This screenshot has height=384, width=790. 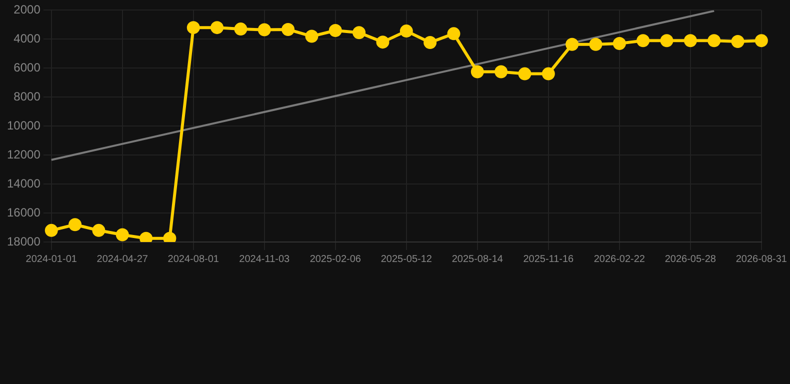 I want to click on x-tick-label: 2024-08-01, so click(x=194, y=259).